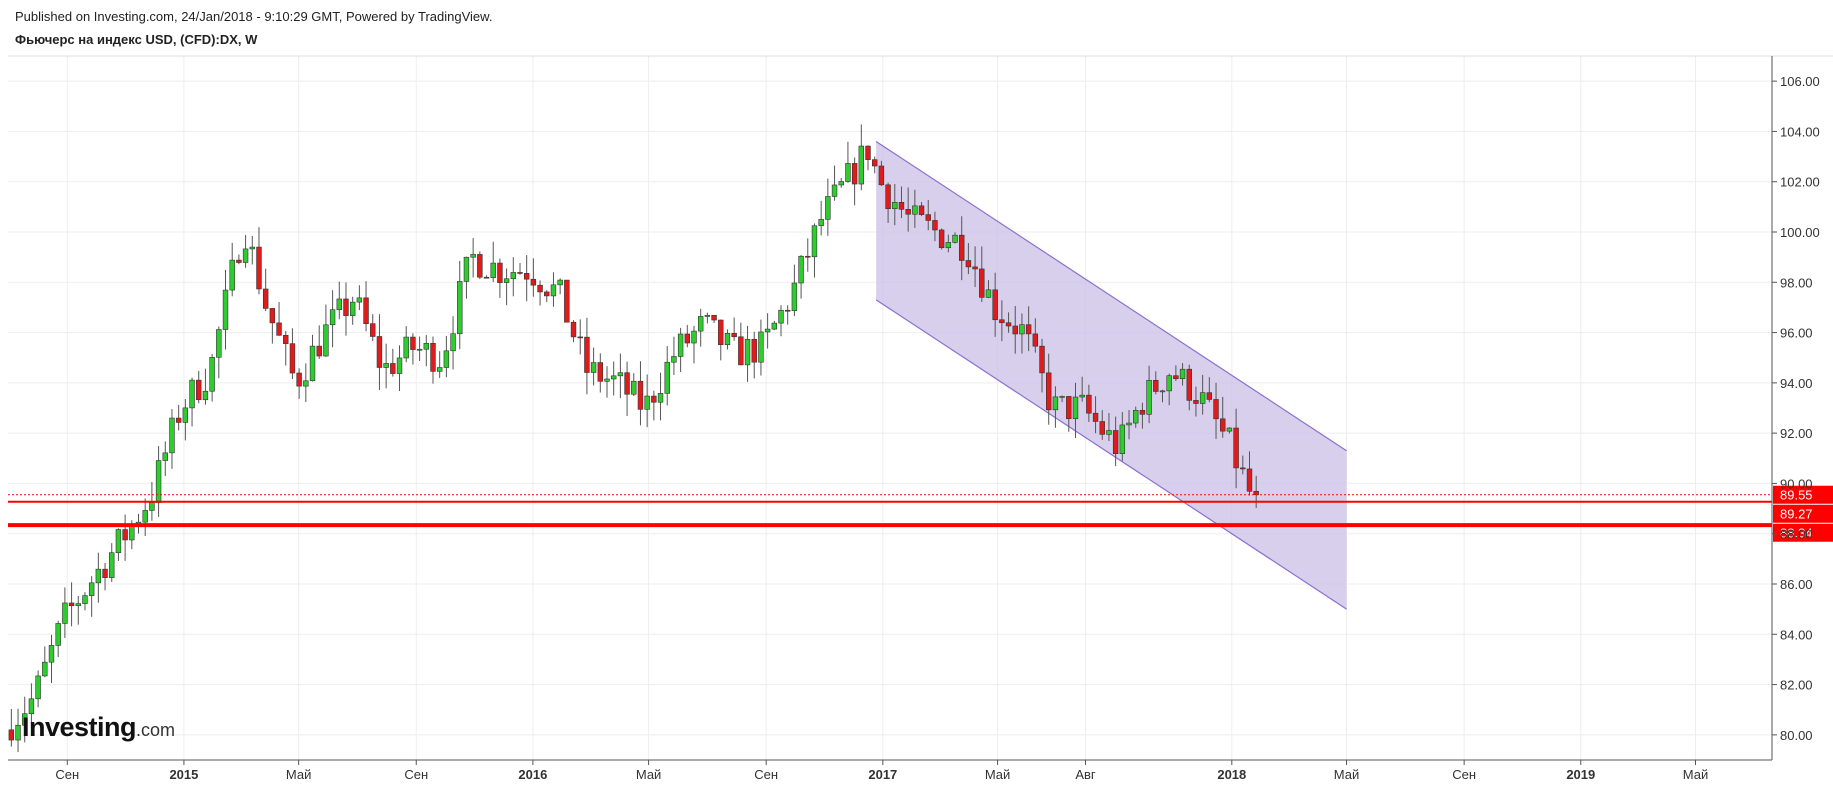  Describe the element at coordinates (1796, 333) in the screenshot. I see `y-tick-label: 96.00` at that location.